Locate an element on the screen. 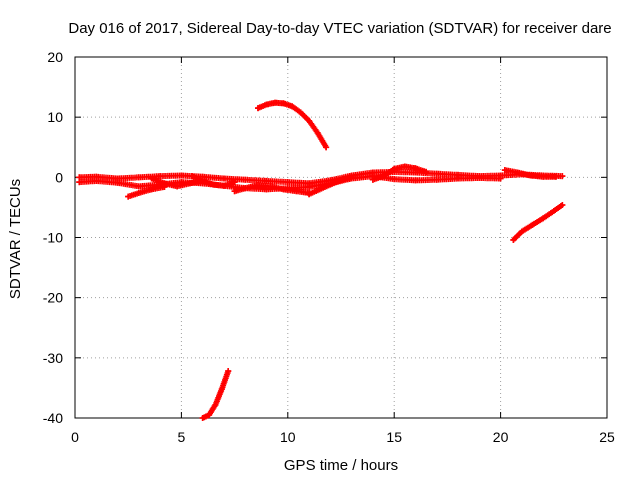  series-track-right-flat is located at coordinates (530, 173).